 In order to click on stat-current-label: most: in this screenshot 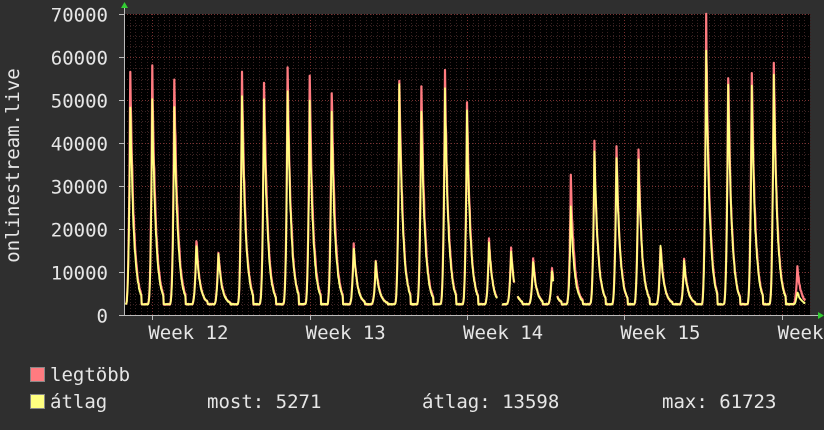, I will do `click(236, 402)`.